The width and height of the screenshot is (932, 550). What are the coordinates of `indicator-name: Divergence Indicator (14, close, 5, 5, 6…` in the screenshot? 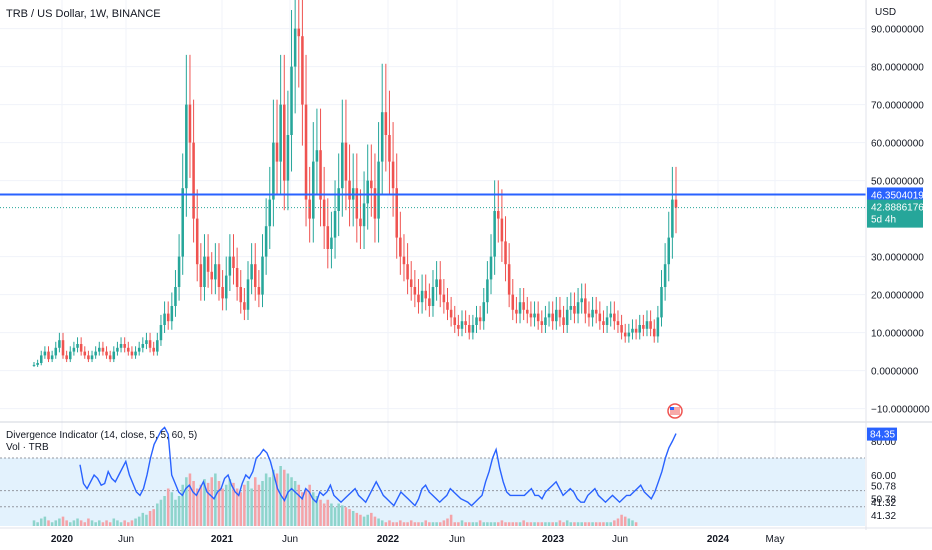 It's located at (102, 435).